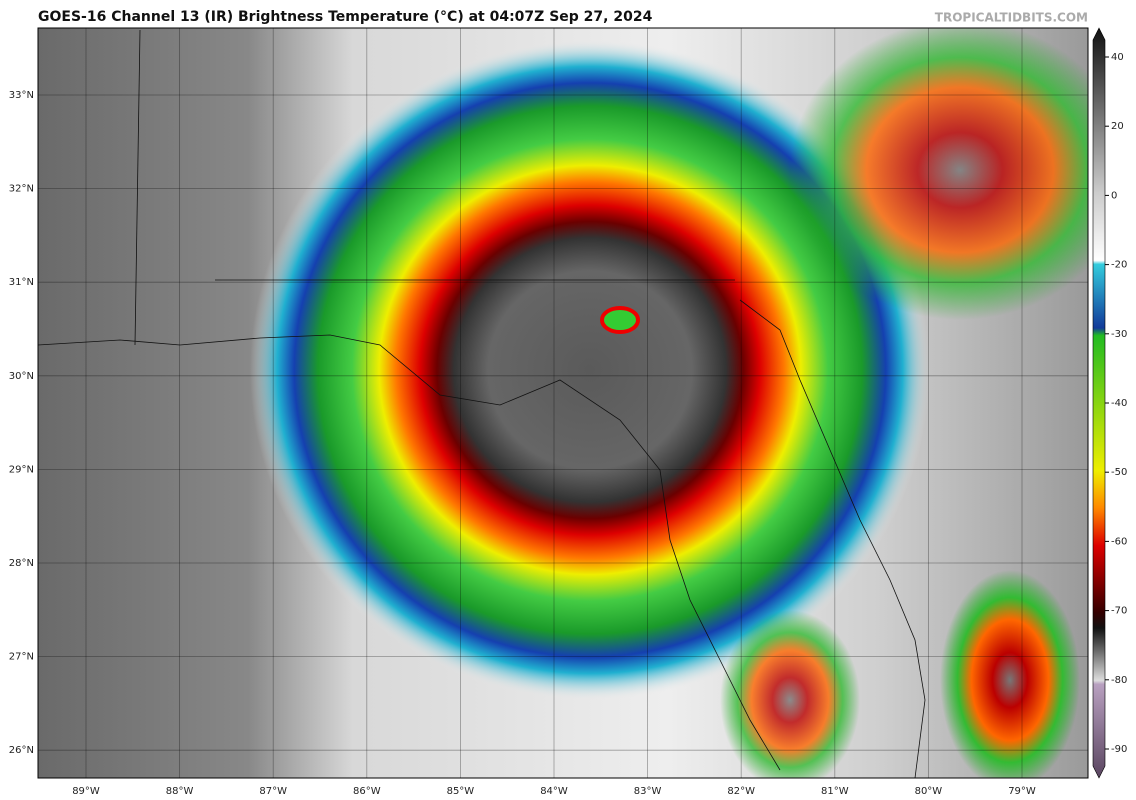 Image resolution: width=1136 pixels, height=800 pixels. Describe the element at coordinates (86, 791) in the screenshot. I see `longitude-label: 89°W` at that location.